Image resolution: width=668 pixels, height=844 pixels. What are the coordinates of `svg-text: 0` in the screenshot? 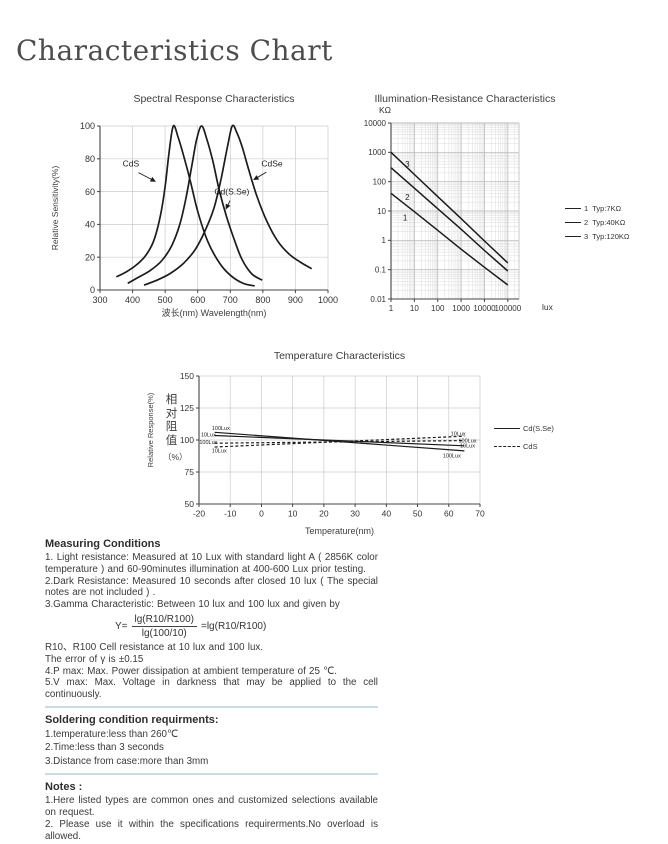 It's located at (92, 290).